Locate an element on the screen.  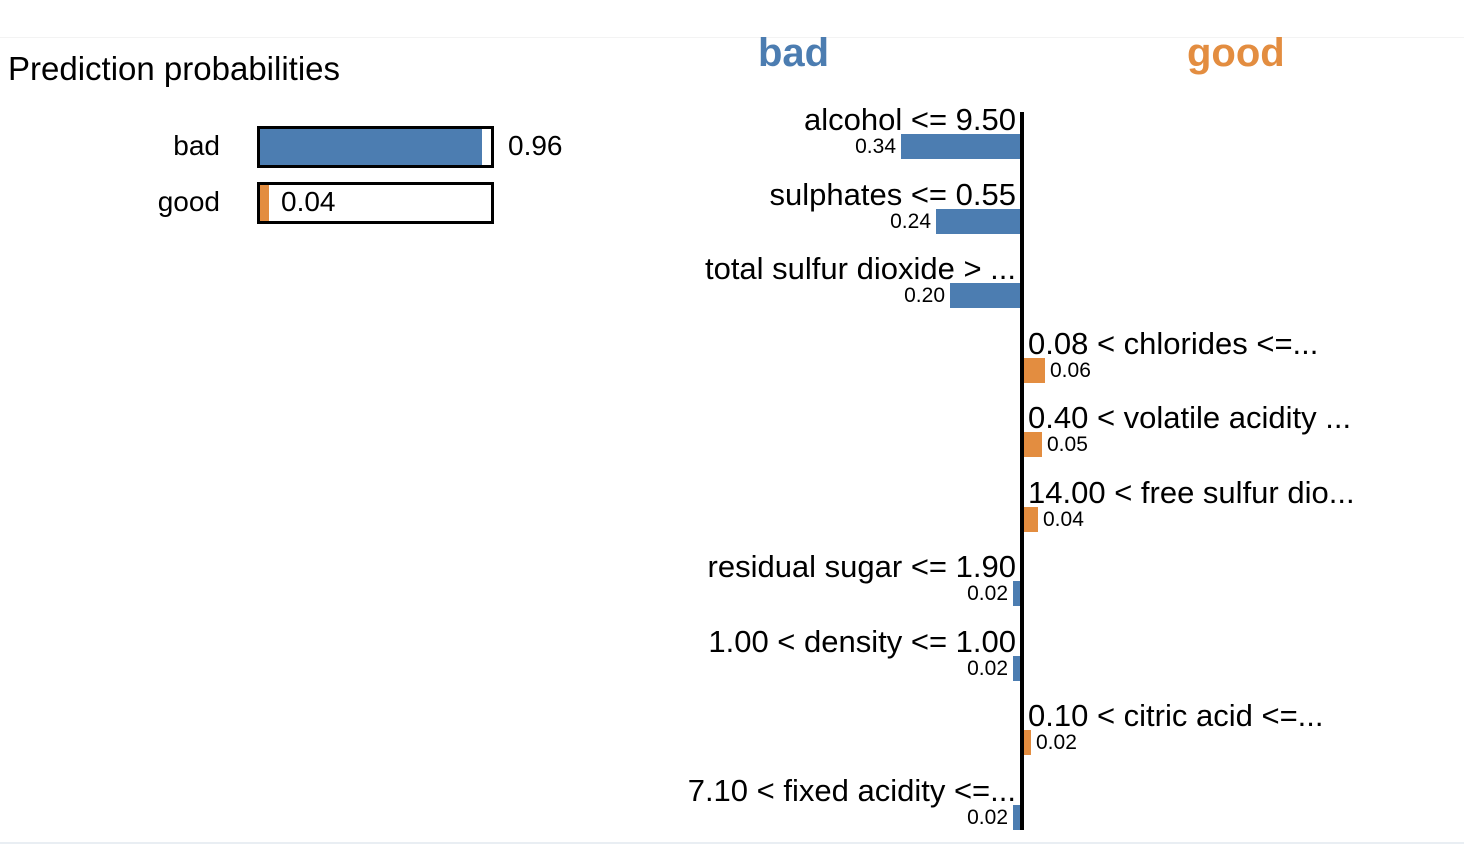
feature-label: 1.00 < density <= 1.00 is located at coordinates (862, 641).